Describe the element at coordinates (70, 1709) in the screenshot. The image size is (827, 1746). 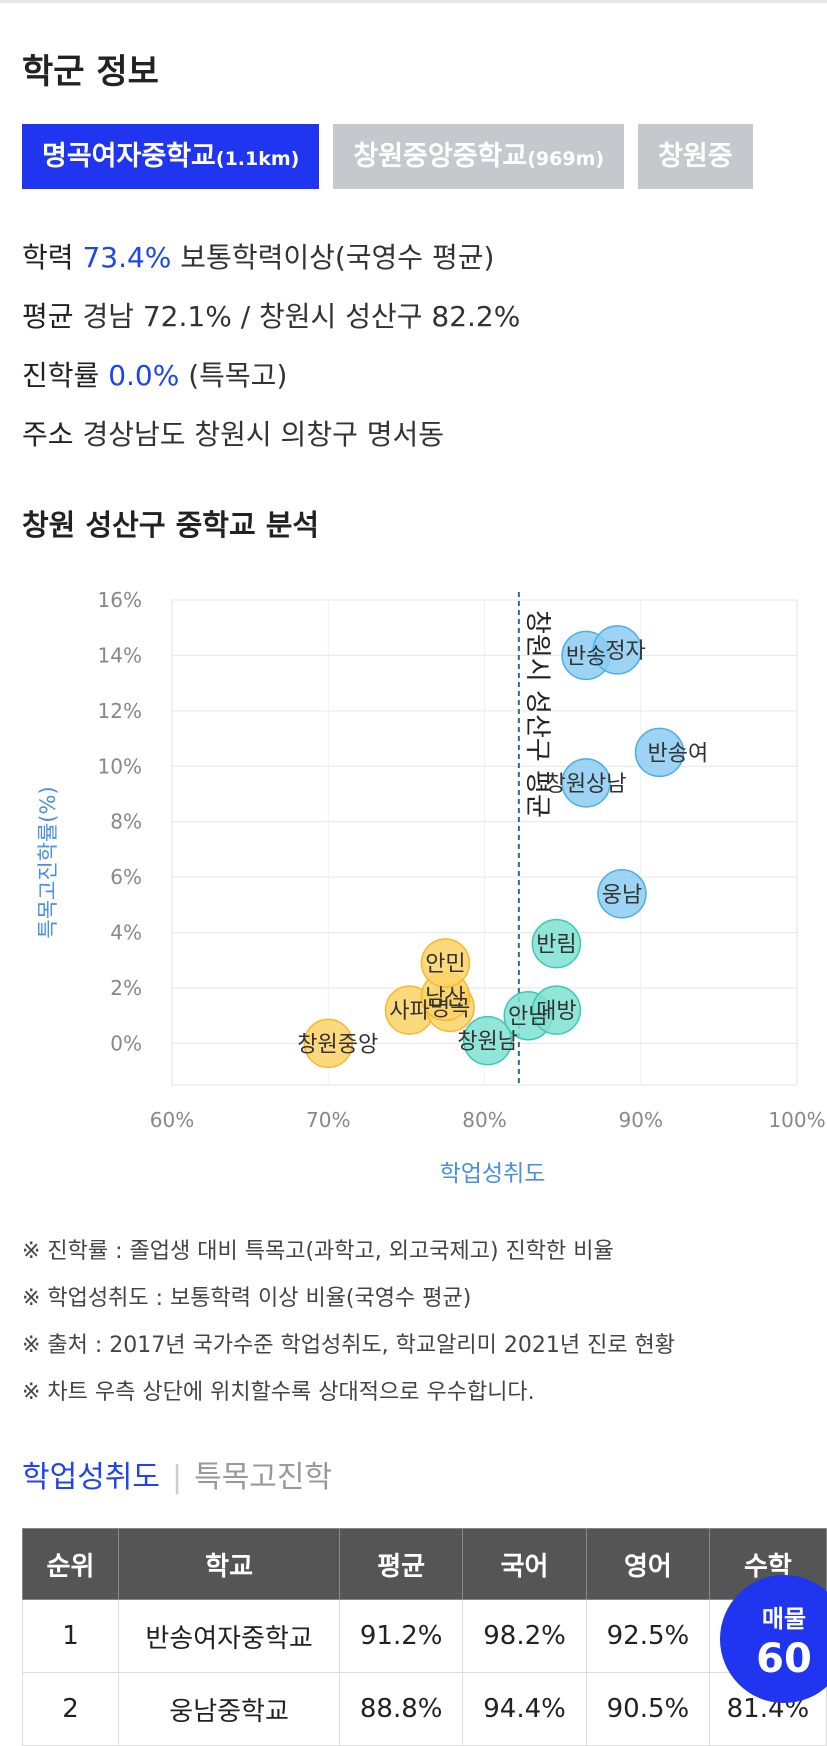
I see `cell-rank: 2` at that location.